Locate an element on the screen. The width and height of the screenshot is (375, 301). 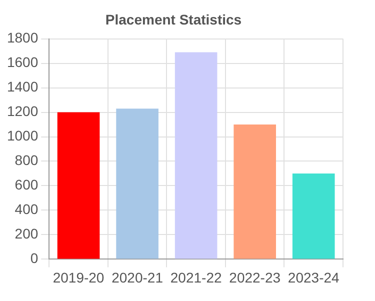
x-tick-label: 2021-22 is located at coordinates (196, 277).